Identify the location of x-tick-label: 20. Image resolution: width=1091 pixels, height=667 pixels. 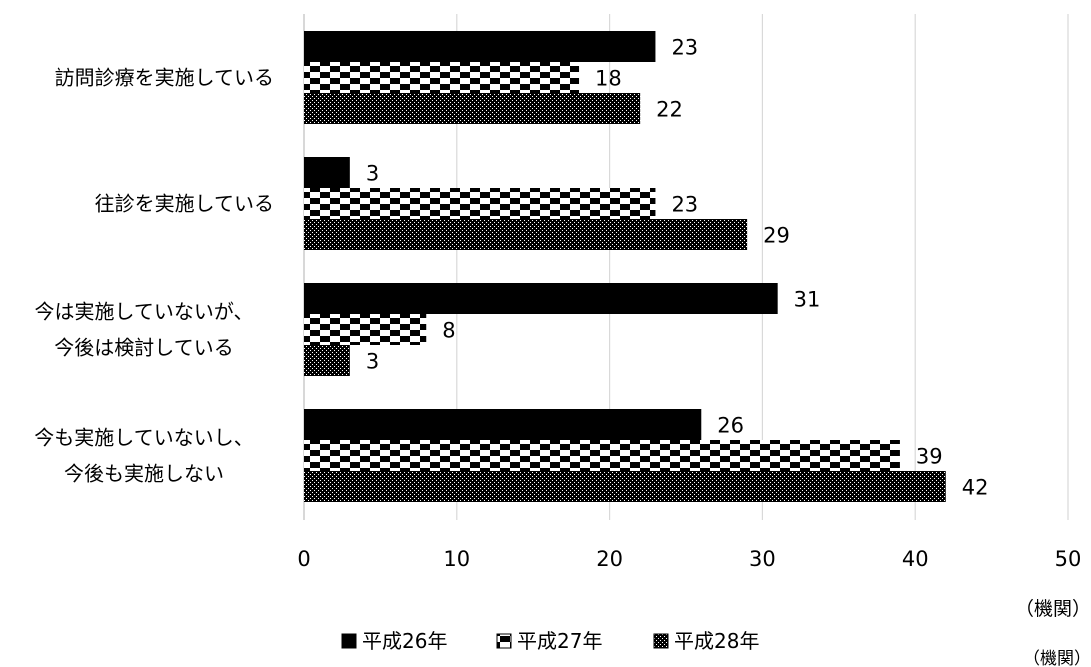
(609, 559).